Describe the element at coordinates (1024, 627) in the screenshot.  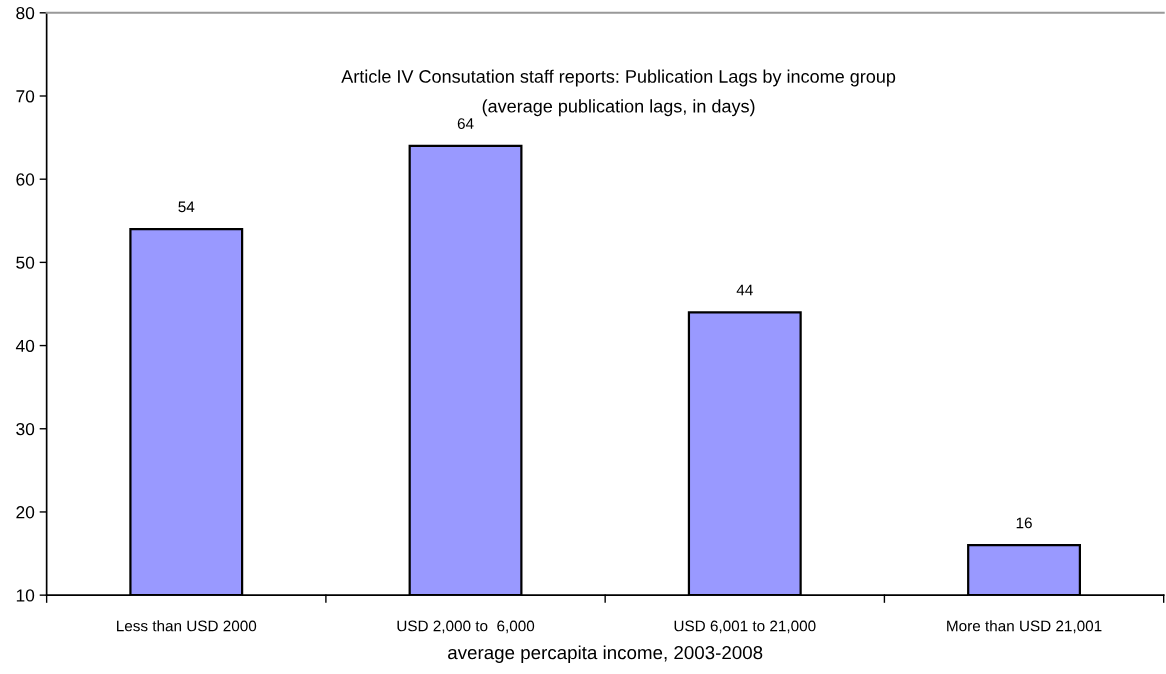
I see `x-tick-label: More than USD 21,001` at that location.